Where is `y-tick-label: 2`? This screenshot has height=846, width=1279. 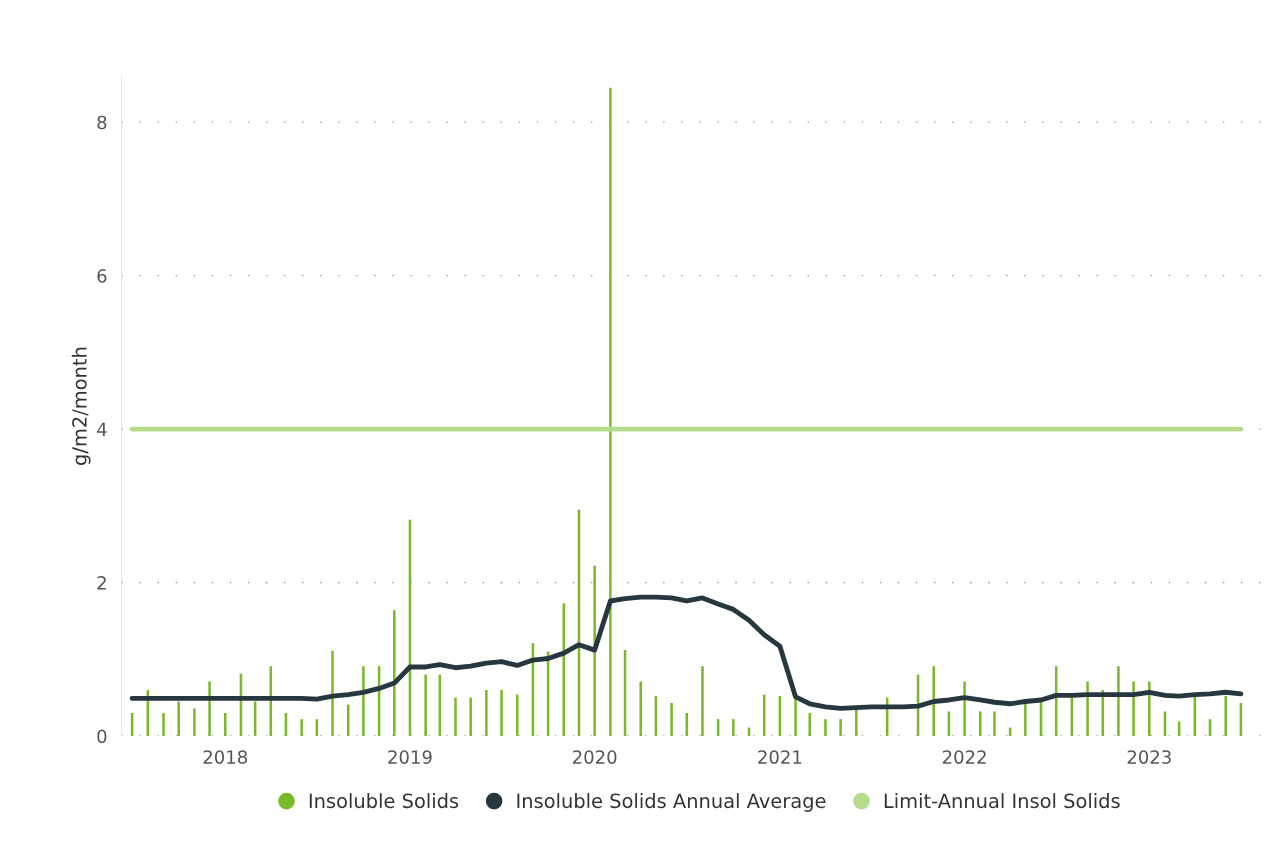
y-tick-label: 2 is located at coordinates (101, 583).